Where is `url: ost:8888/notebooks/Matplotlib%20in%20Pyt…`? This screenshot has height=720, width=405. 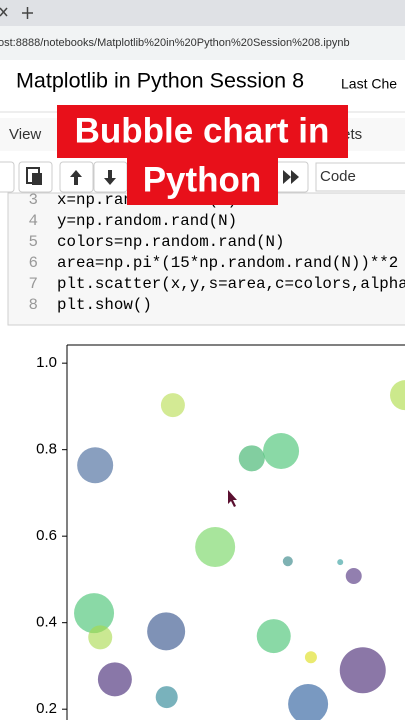
url: ost:8888/notebooks/Matplotlib%20in%20Pyt… is located at coordinates (175, 43).